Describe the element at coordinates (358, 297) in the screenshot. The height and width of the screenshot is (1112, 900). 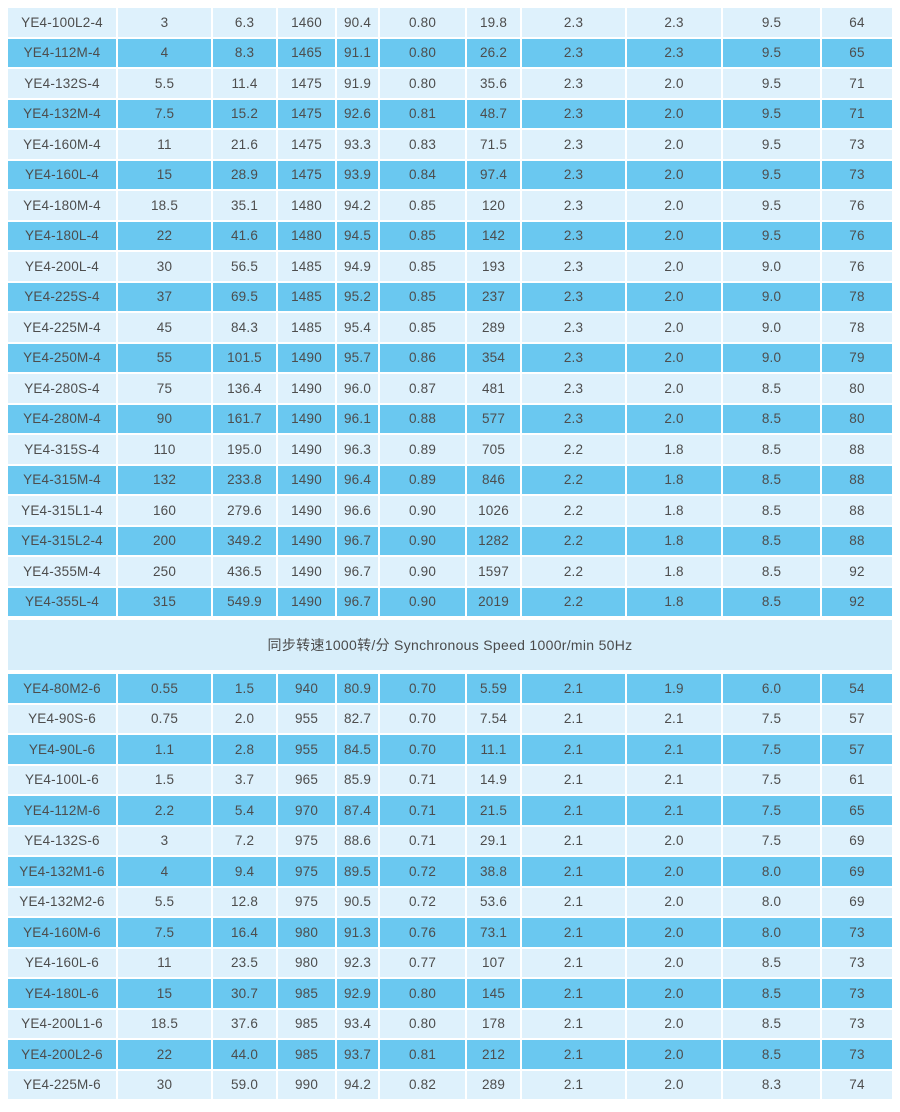
I see `value-cell: 95.2` at that location.